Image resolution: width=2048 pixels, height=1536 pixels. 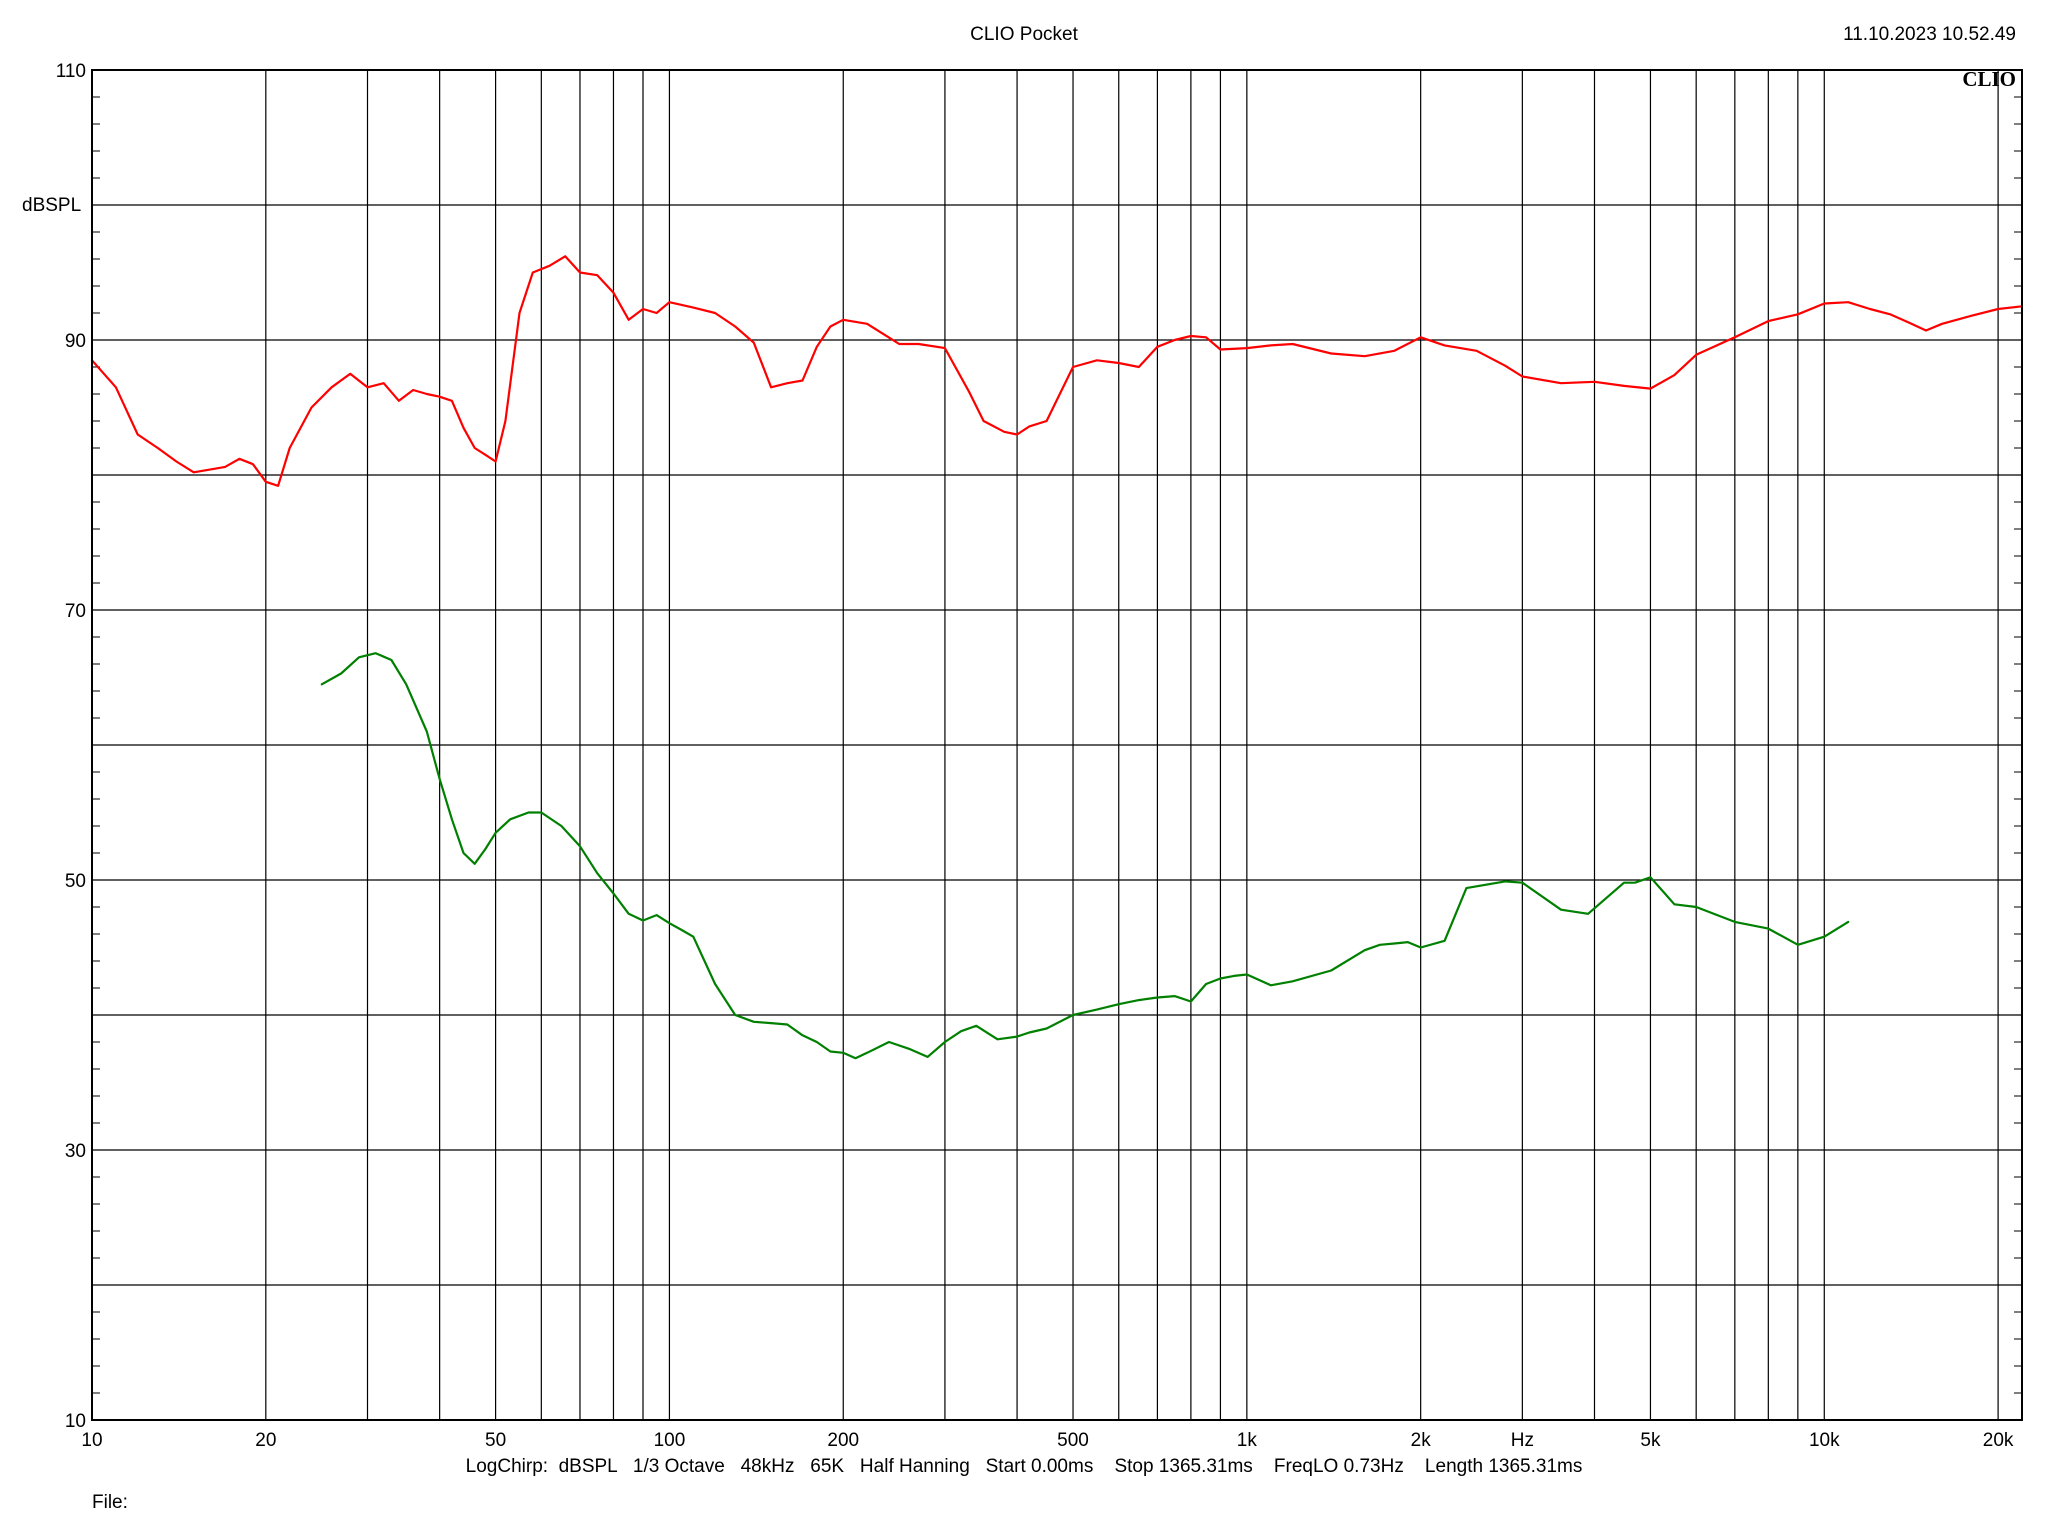 What do you see at coordinates (1522, 1440) in the screenshot?
I see `x-axis-unit-label: Hz` at bounding box center [1522, 1440].